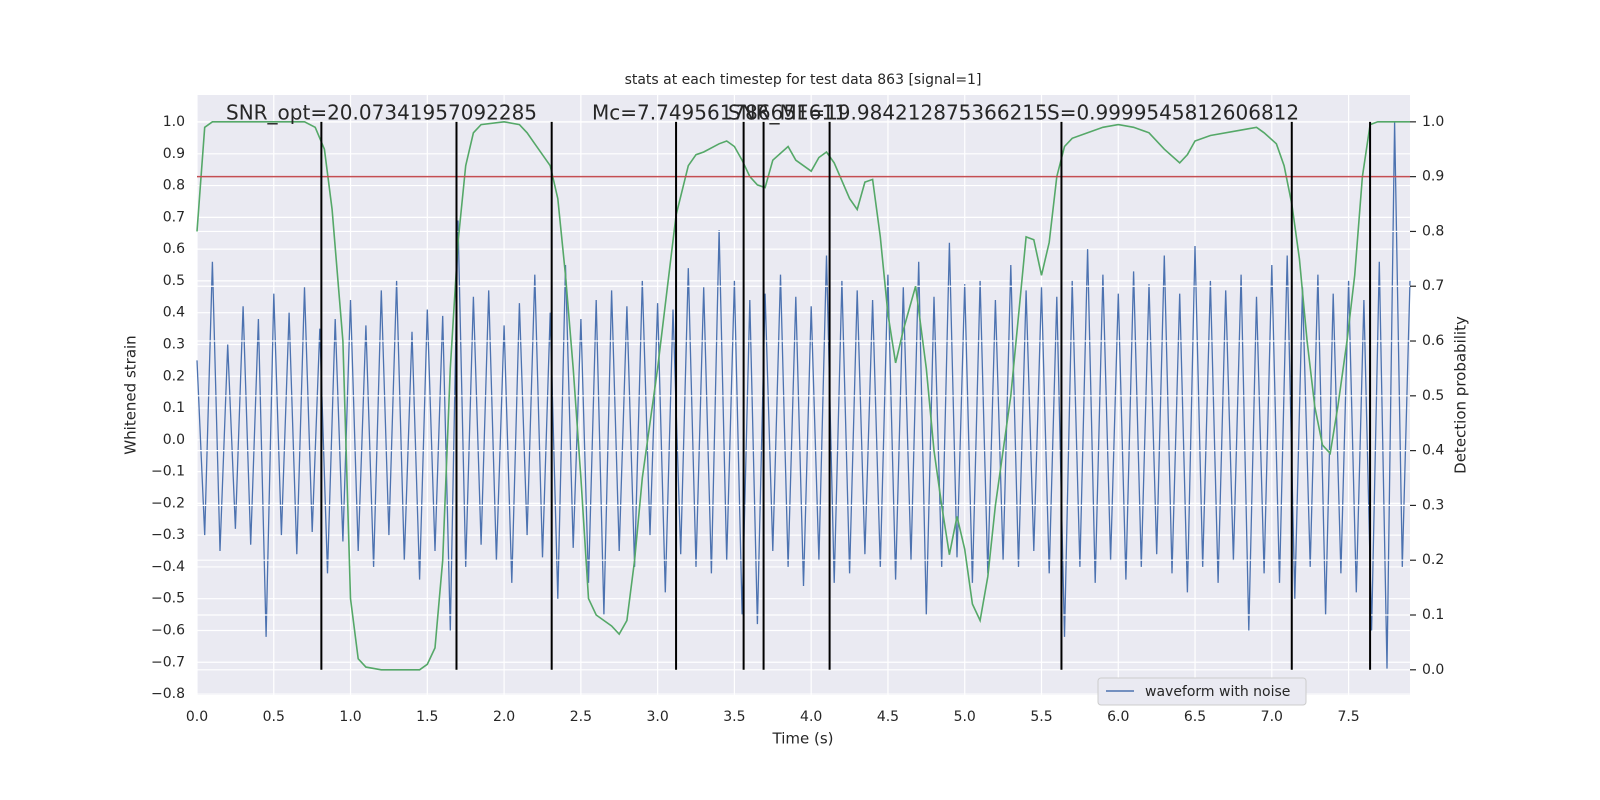 The height and width of the screenshot is (800, 1600). Describe the element at coordinates (427, 717) in the screenshot. I see `x-tick-label: 1.5` at that location.